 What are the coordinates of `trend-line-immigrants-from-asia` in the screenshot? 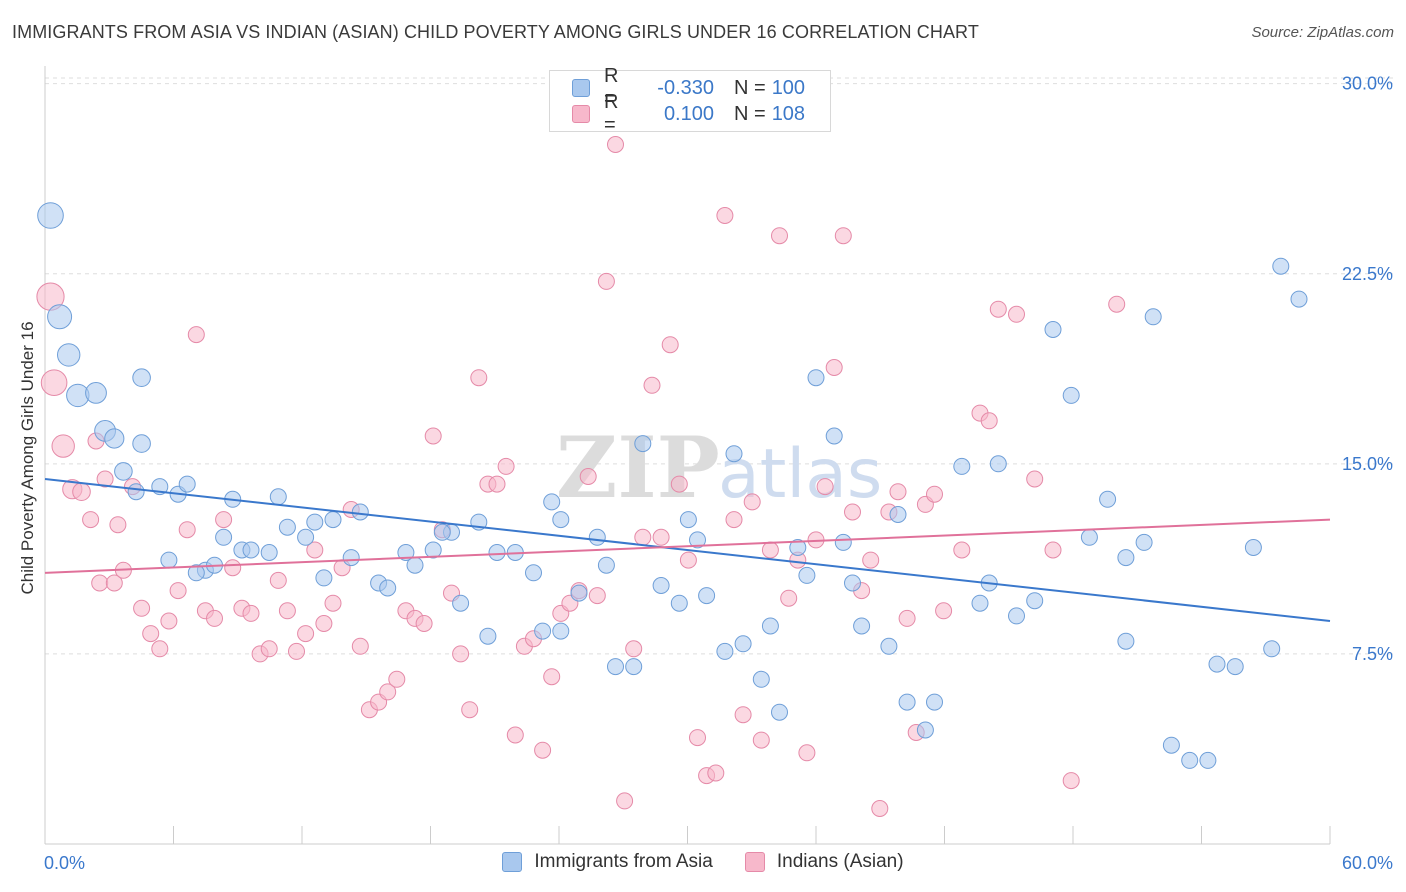 It's located at (687, 550).